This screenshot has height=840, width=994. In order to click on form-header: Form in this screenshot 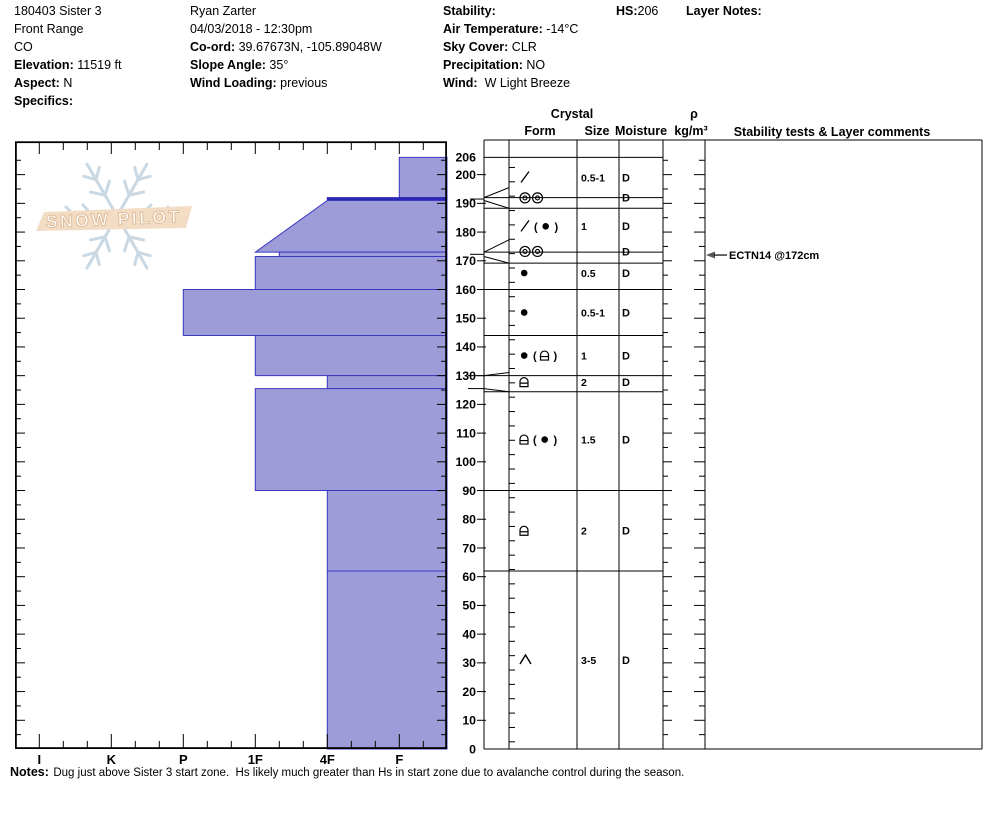, I will do `click(539, 131)`.